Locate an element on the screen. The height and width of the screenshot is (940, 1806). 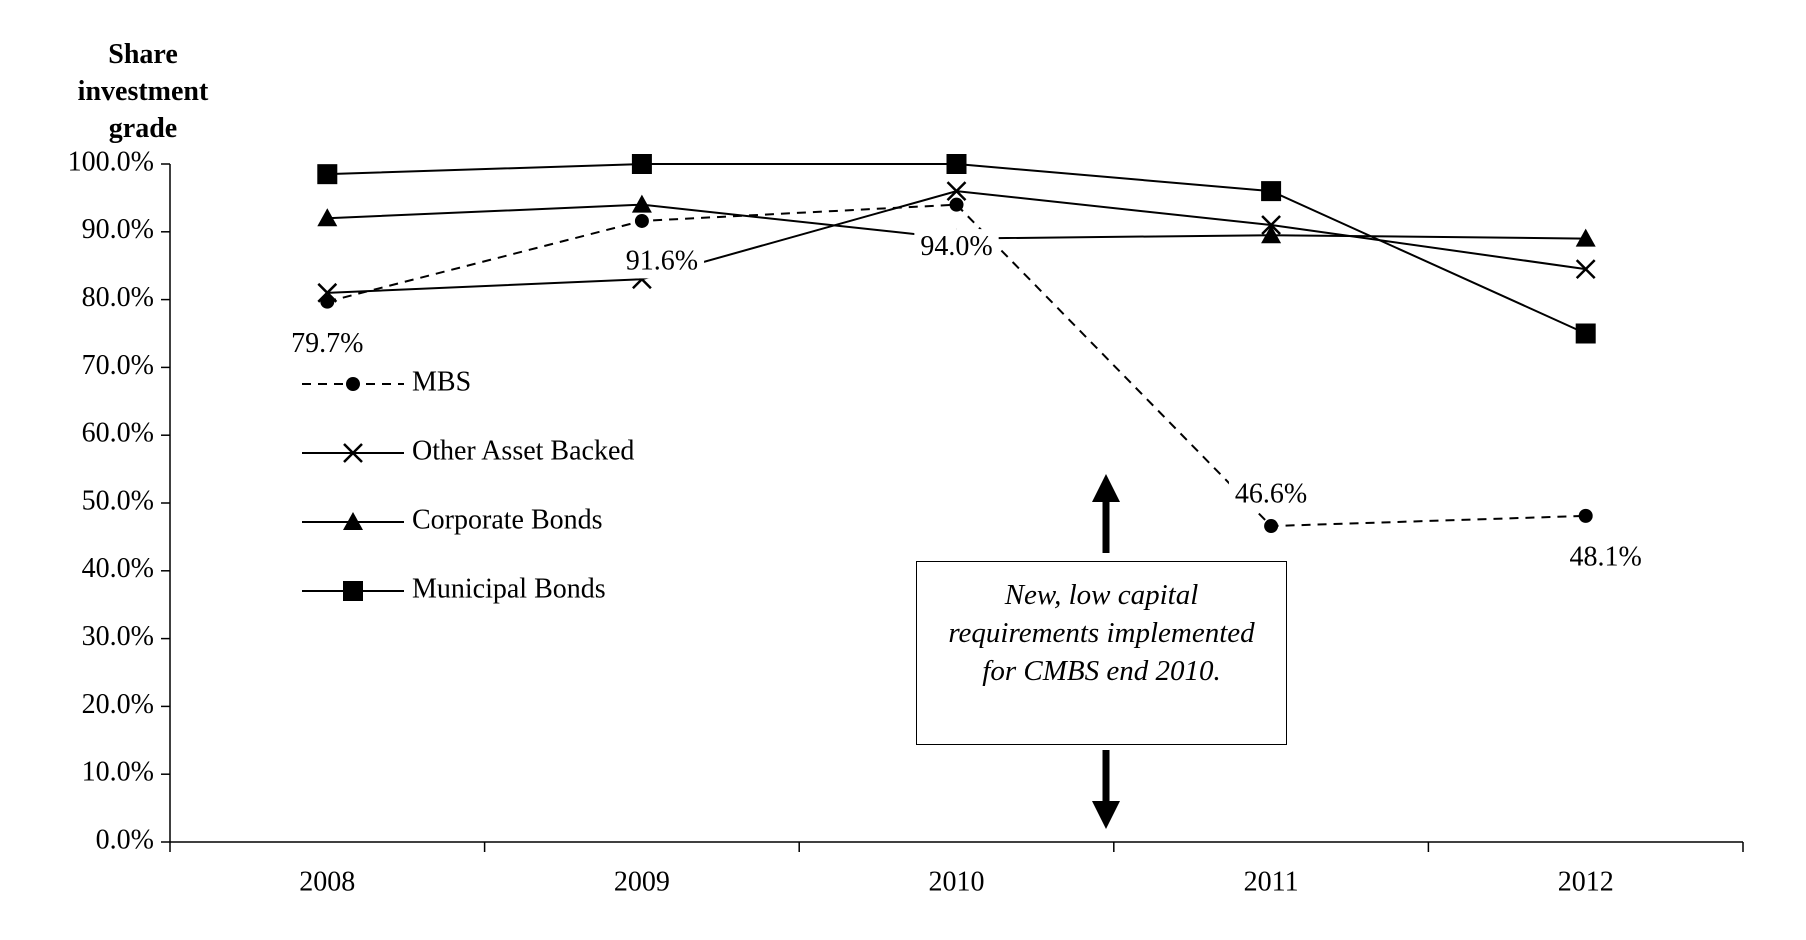
data-label: 91.6% is located at coordinates (662, 260).